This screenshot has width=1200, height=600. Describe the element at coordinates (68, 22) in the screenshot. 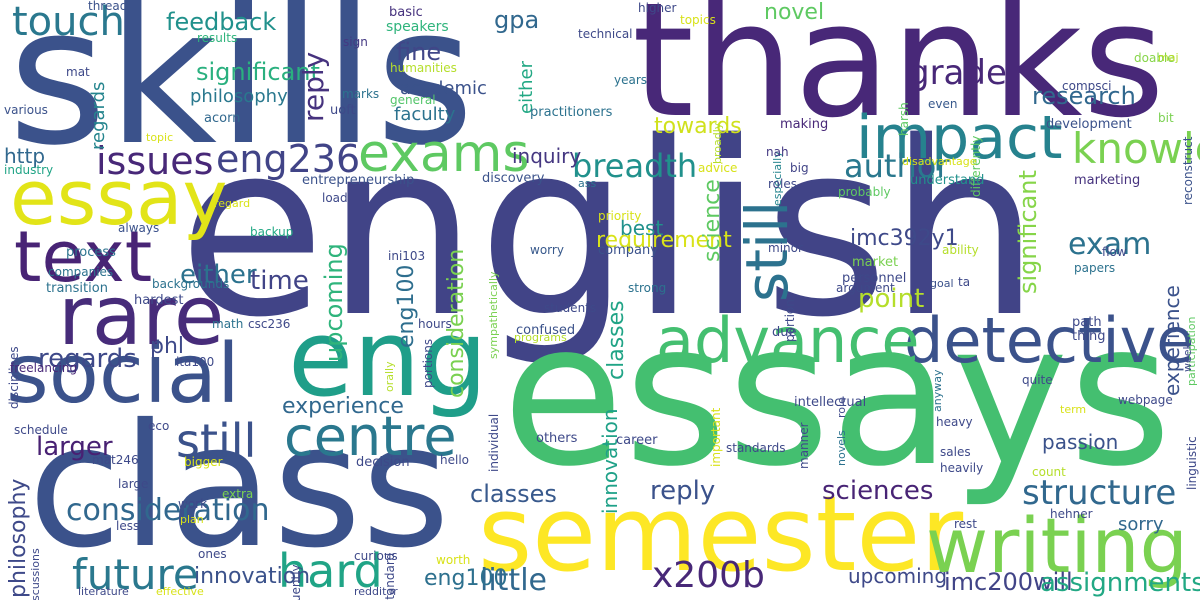

I see `word-touch: touch` at that location.